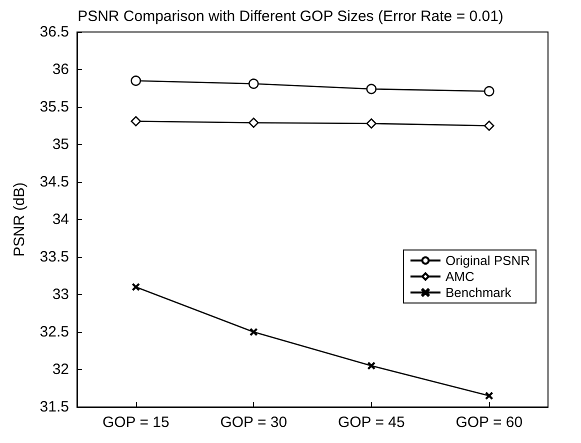 This screenshot has width=581, height=443. I want to click on y-tick-label: 36.5, so click(54, 32).